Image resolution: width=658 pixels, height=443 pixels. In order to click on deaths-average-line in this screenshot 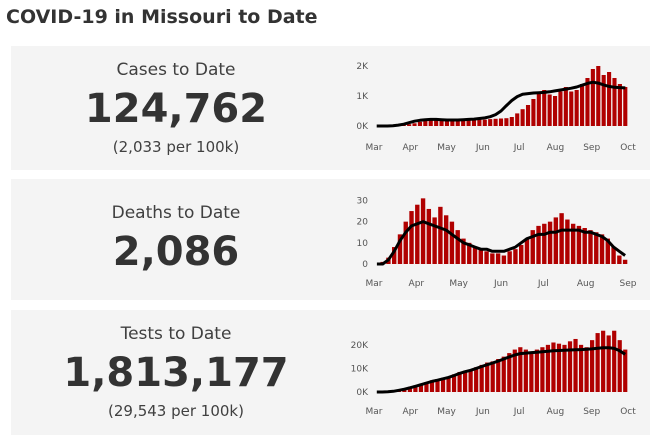, I will do `click(501, 243)`.